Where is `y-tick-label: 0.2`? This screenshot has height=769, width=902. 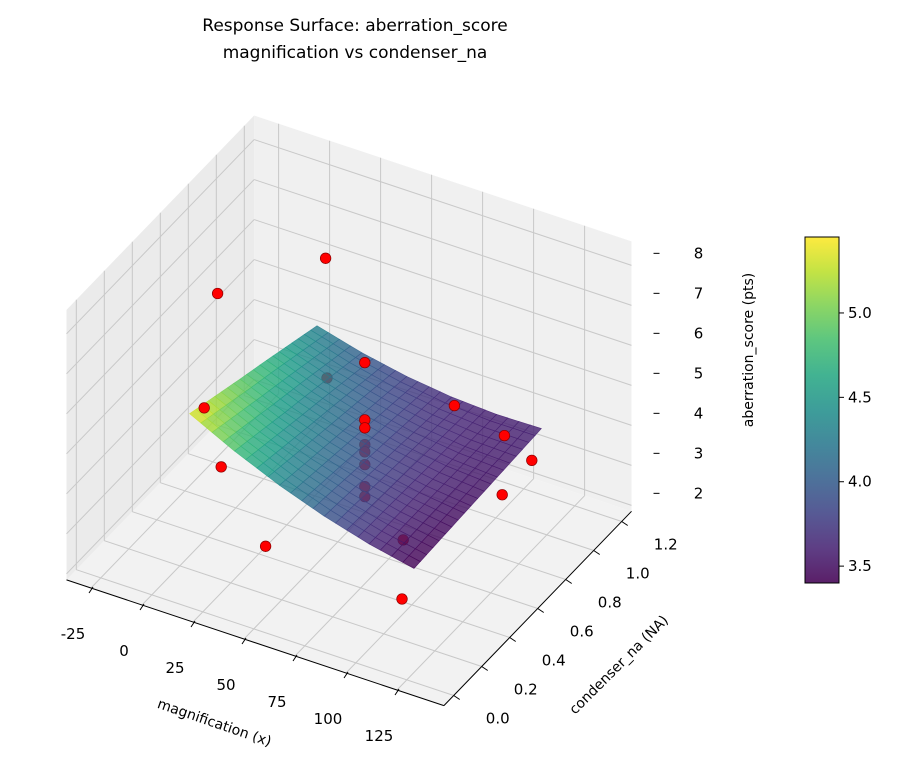 y-tick-label: 0.2 is located at coordinates (526, 689).